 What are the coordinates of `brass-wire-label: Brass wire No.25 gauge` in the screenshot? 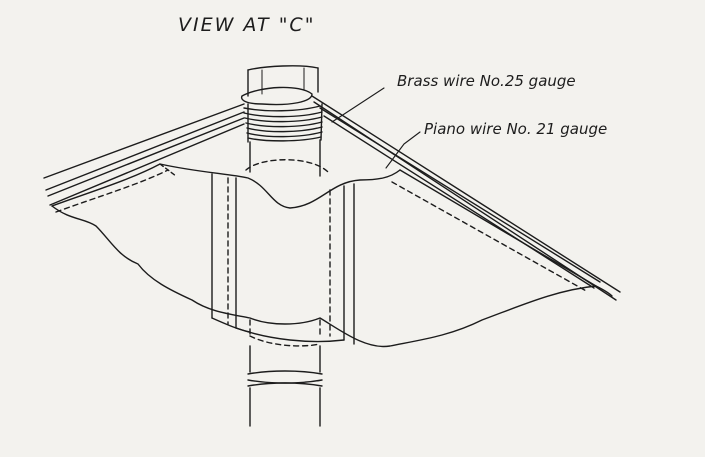 It's located at (486, 81).